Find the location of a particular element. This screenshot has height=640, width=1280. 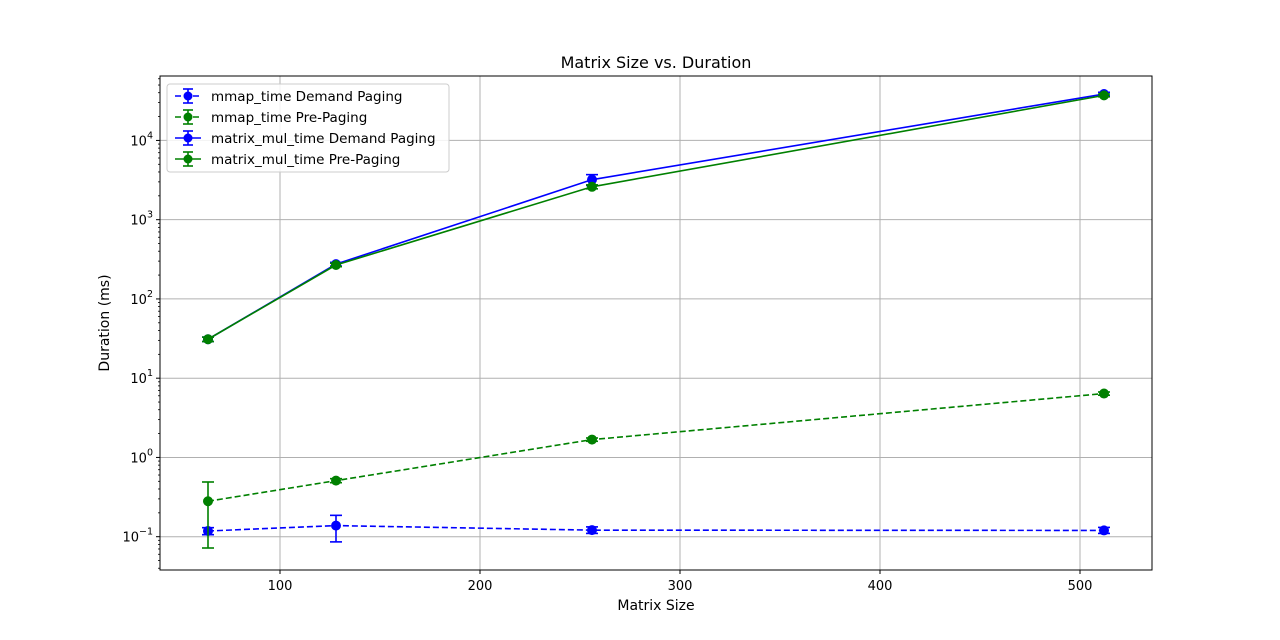

y-tick-label: 10³ is located at coordinates (141, 219).